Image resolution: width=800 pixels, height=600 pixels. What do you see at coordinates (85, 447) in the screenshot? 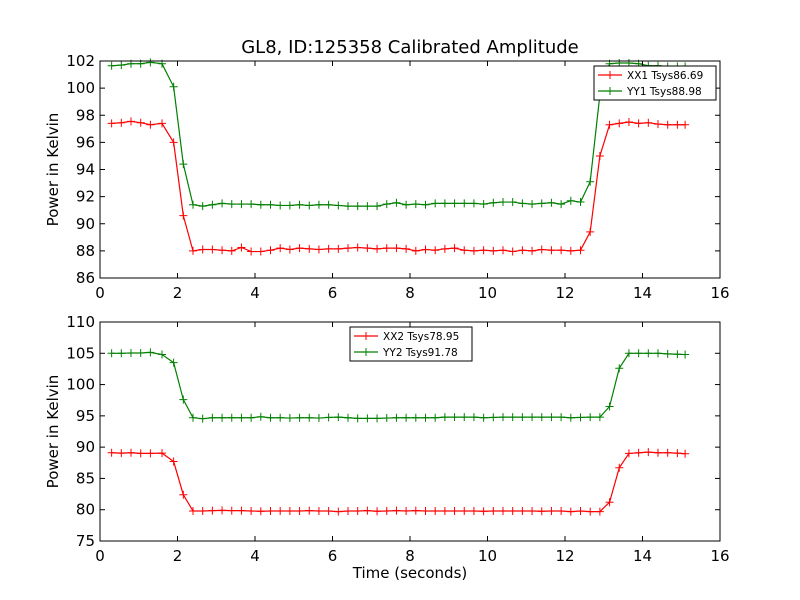
I see `y-tick-label: 90` at bounding box center [85, 447].